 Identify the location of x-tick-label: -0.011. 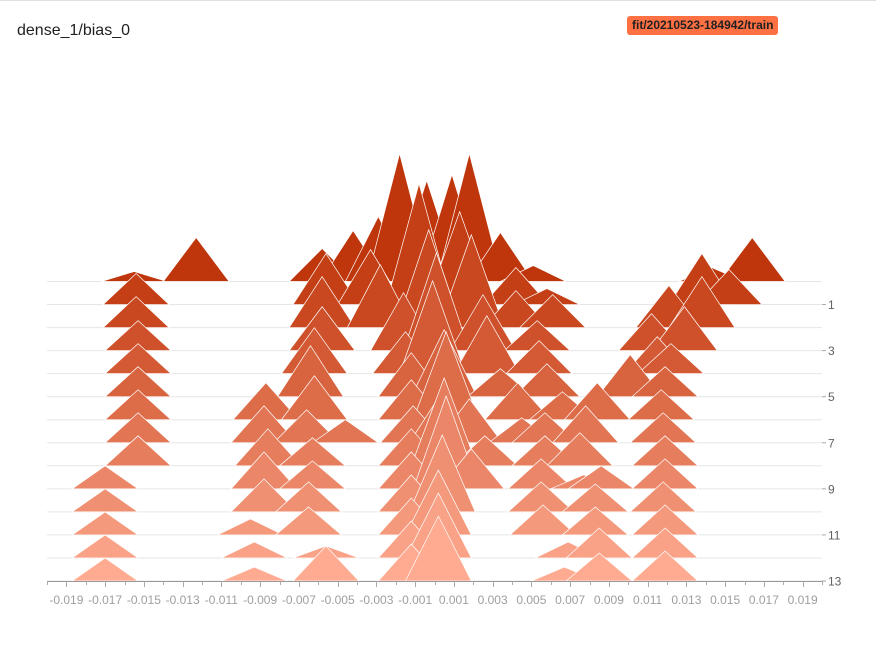
(221, 600).